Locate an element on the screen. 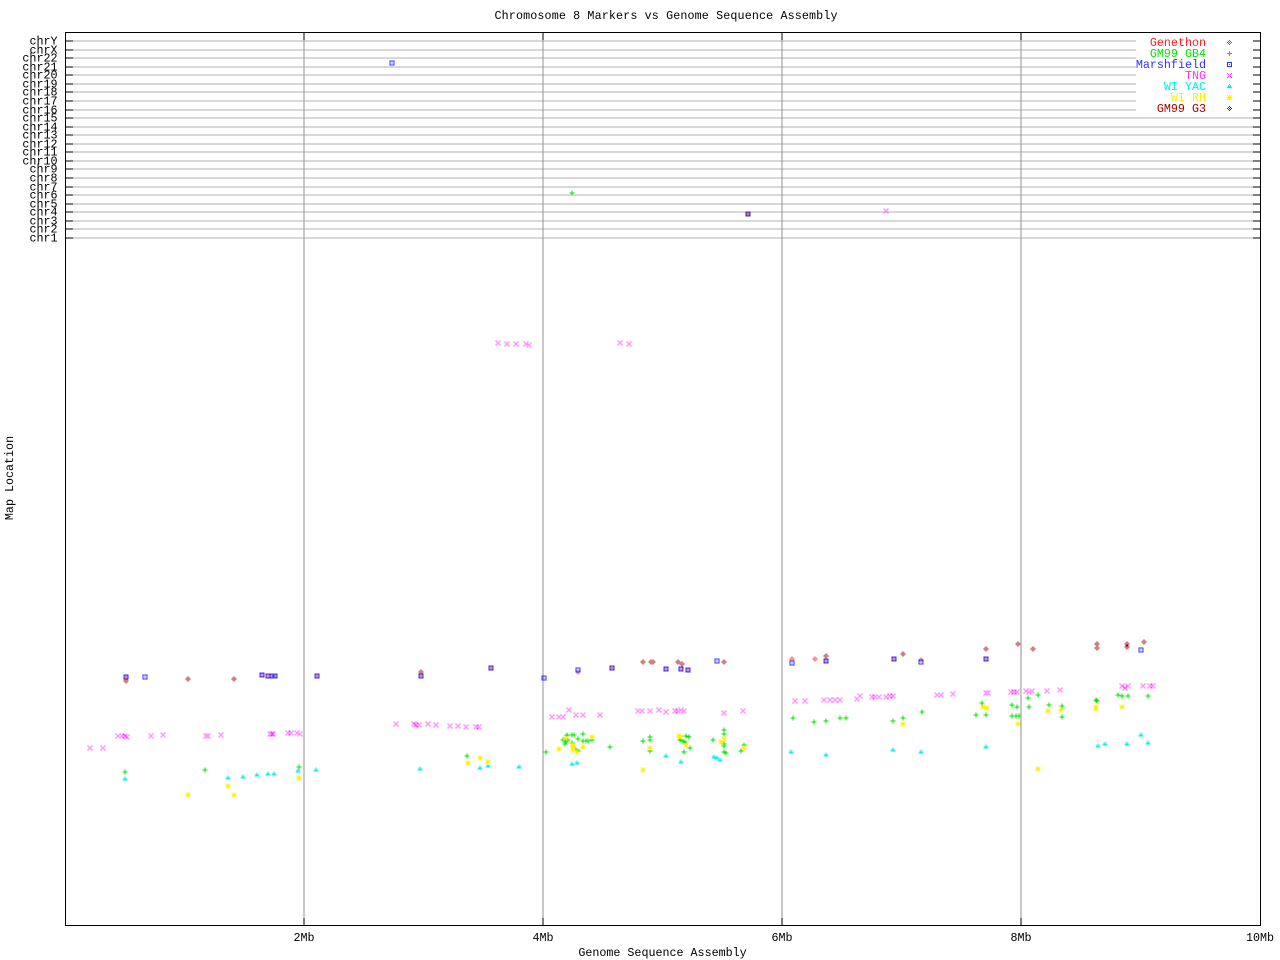 The image size is (1280, 960). svg-text: chr4 is located at coordinates (43, 213).